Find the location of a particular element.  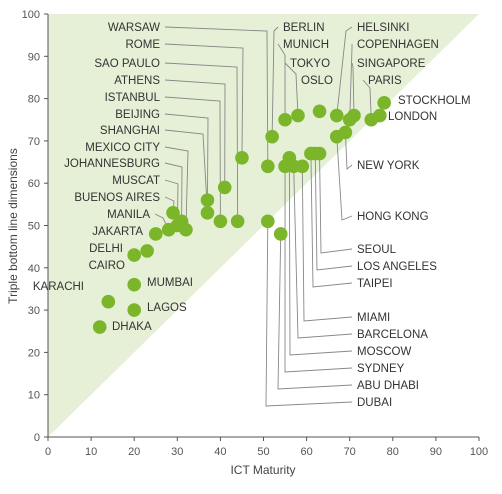

leader-line-istanbul is located at coordinates (192, 159).